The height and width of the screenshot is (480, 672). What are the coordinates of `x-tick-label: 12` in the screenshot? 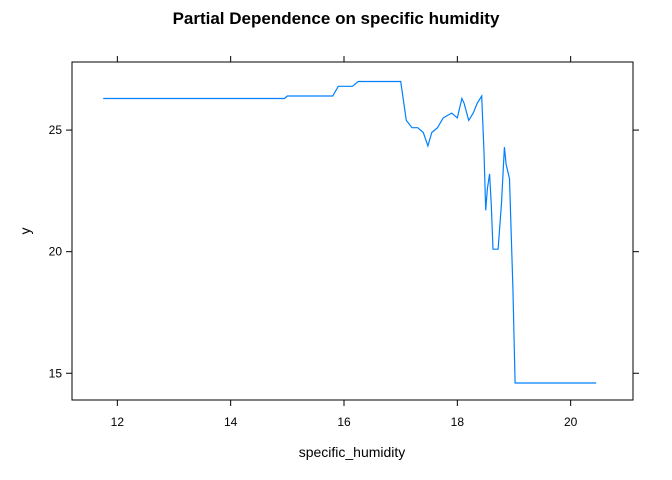 It's located at (118, 422).